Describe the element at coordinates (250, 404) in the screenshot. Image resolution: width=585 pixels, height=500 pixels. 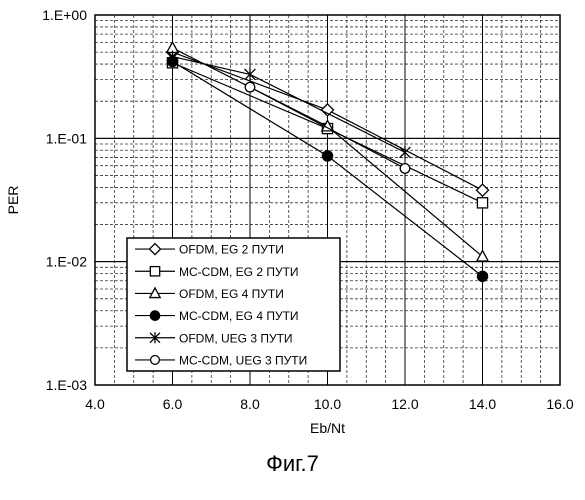
I see `x-tick-label: 8.0` at that location.